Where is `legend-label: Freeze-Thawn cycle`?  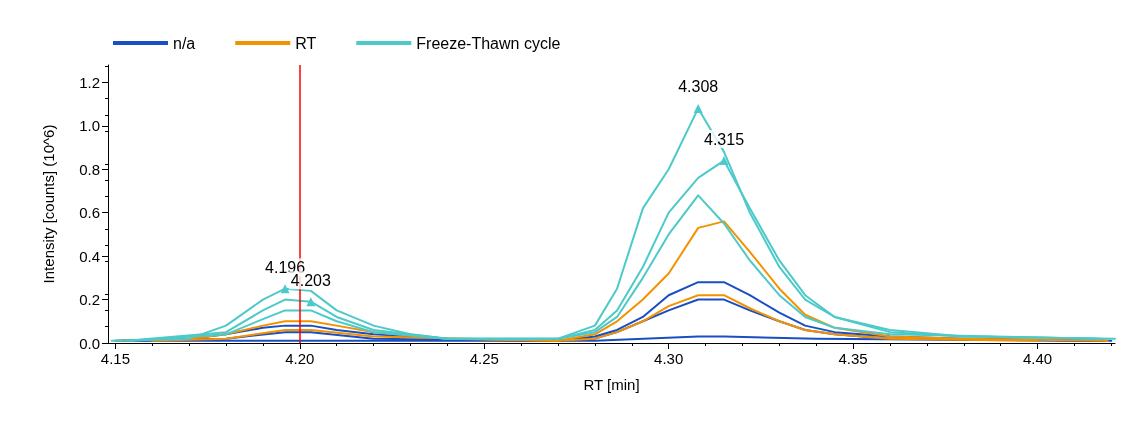
legend-label: Freeze-Thawn cycle is located at coordinates (488, 43).